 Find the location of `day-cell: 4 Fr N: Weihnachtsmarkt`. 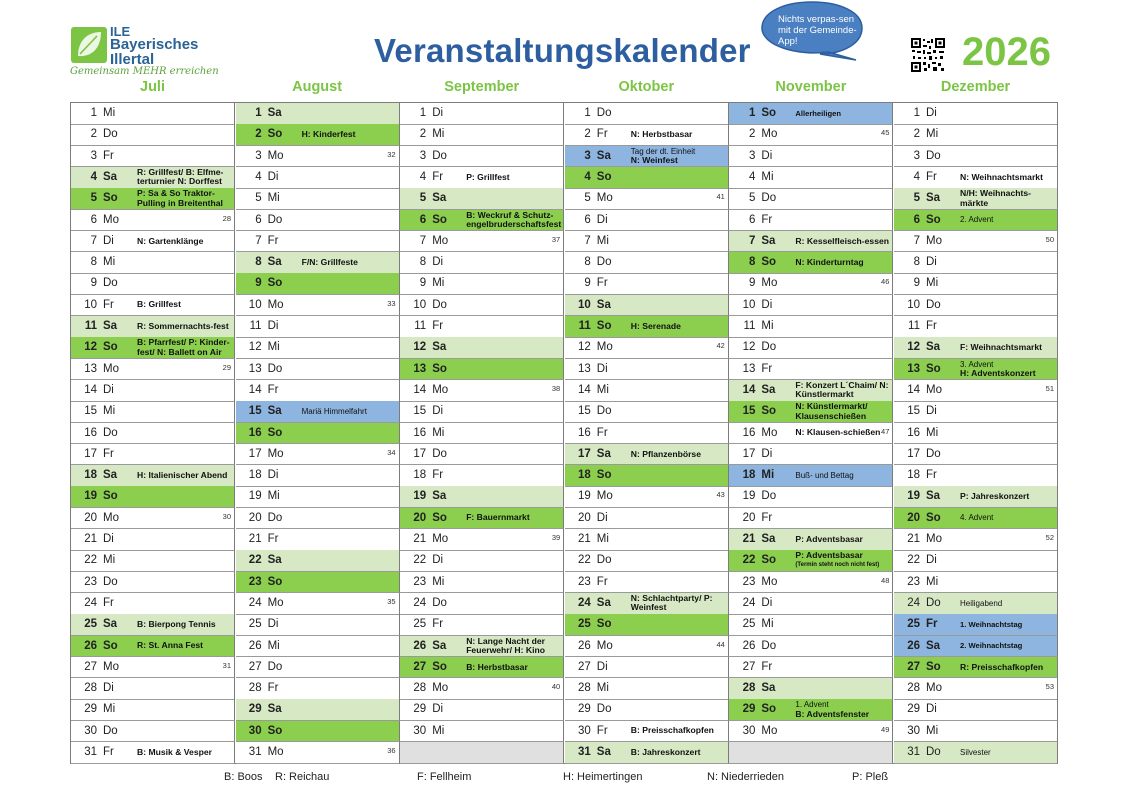

day-cell: 4 Fr N: Weihnachtsmarkt is located at coordinates (976, 177).